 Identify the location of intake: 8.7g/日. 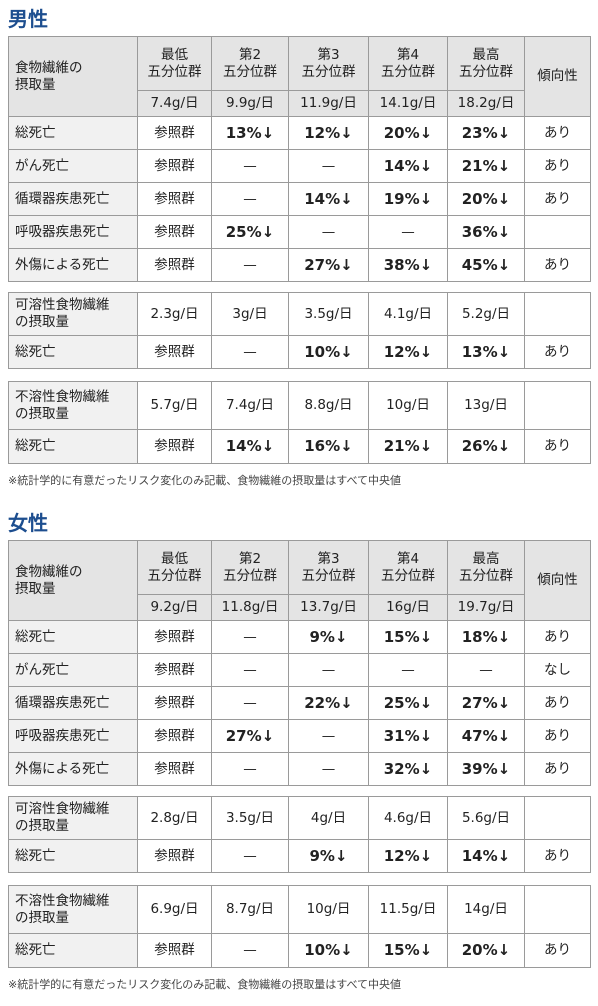
(250, 909).